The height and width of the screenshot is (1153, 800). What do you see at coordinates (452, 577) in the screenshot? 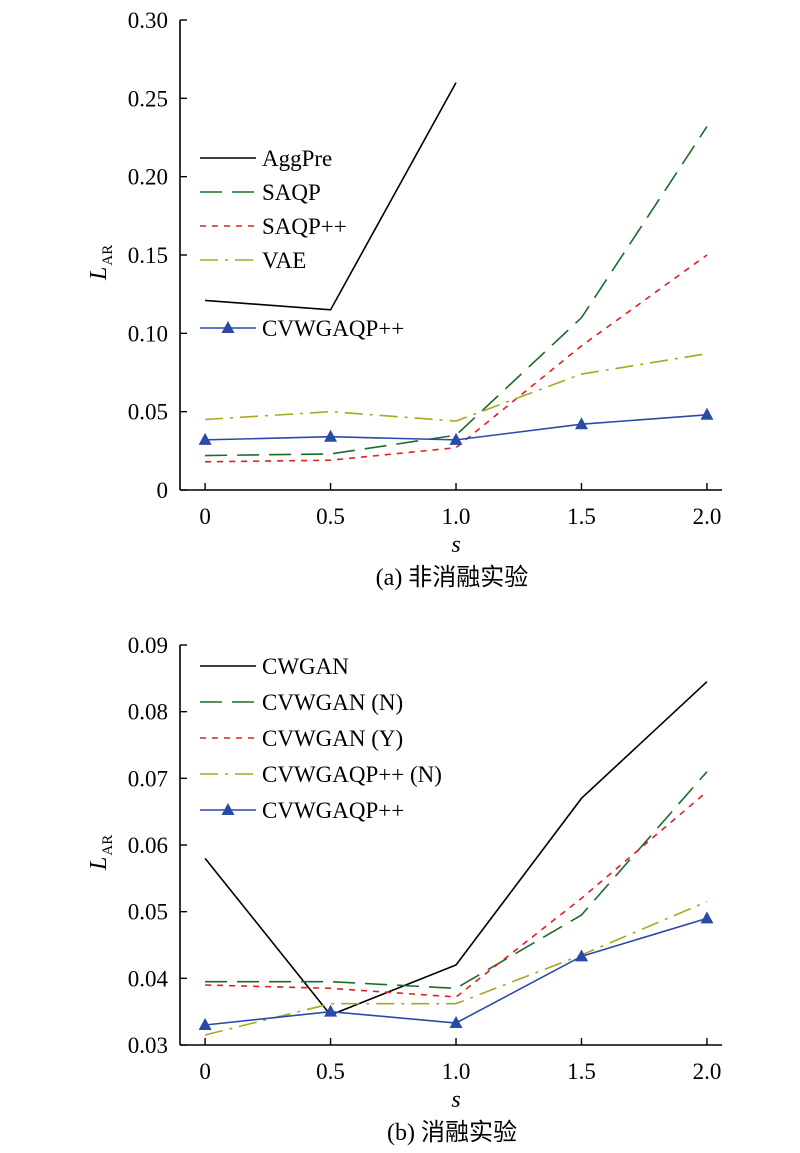
I see `panel-caption: (a) 非消融实验` at bounding box center [452, 577].